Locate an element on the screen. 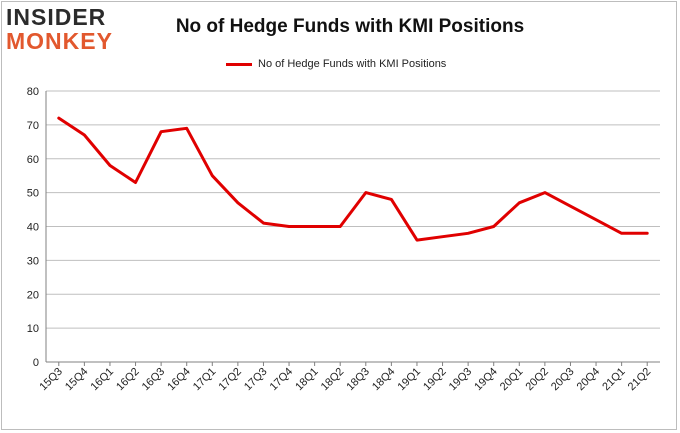 This screenshot has height=433, width=680. x-tick-label: 15Q4 is located at coordinates (77, 380).